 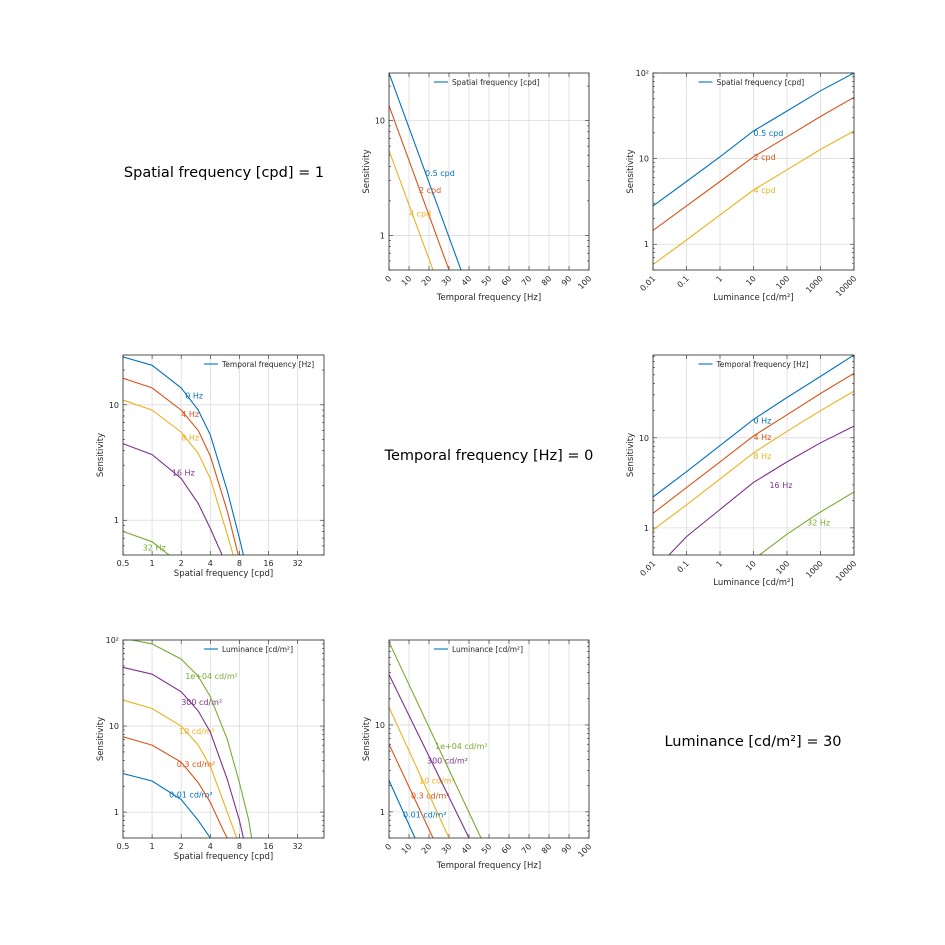 What do you see at coordinates (388, 279) in the screenshot?
I see `x-tick-label: 0` at bounding box center [388, 279].